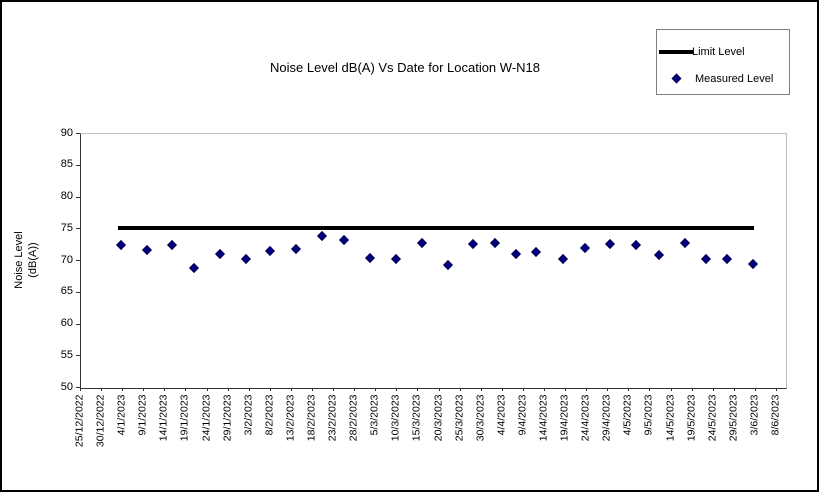  I want to click on limit-line-swatch, so click(676, 51).